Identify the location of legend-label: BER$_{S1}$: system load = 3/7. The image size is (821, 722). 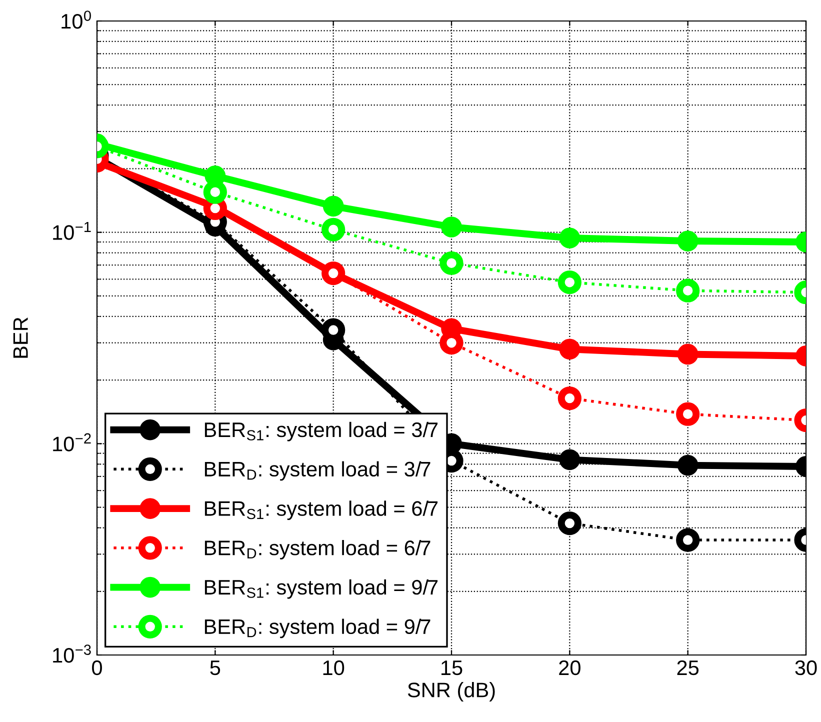
(321, 432).